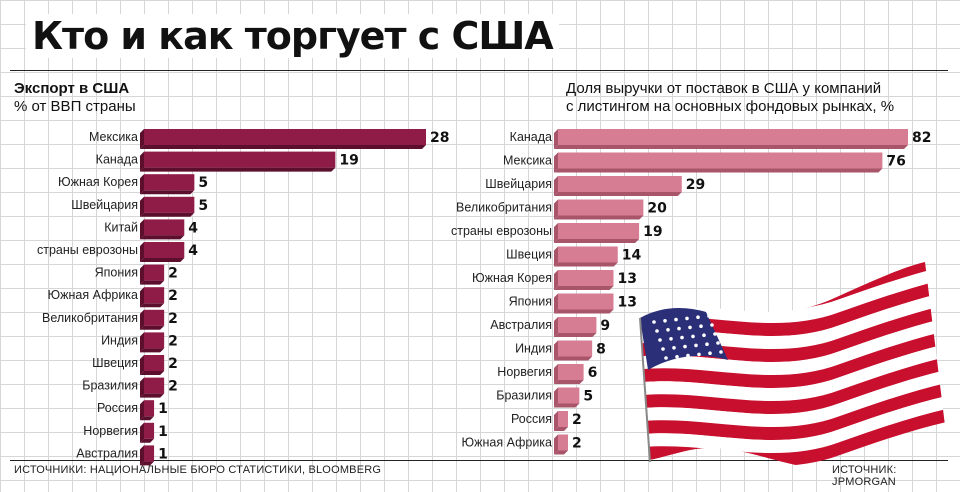 The image size is (960, 492). What do you see at coordinates (75, 106) in the screenshot?
I see `left-chart-subtitle: % от ВВП страны` at bounding box center [75, 106].